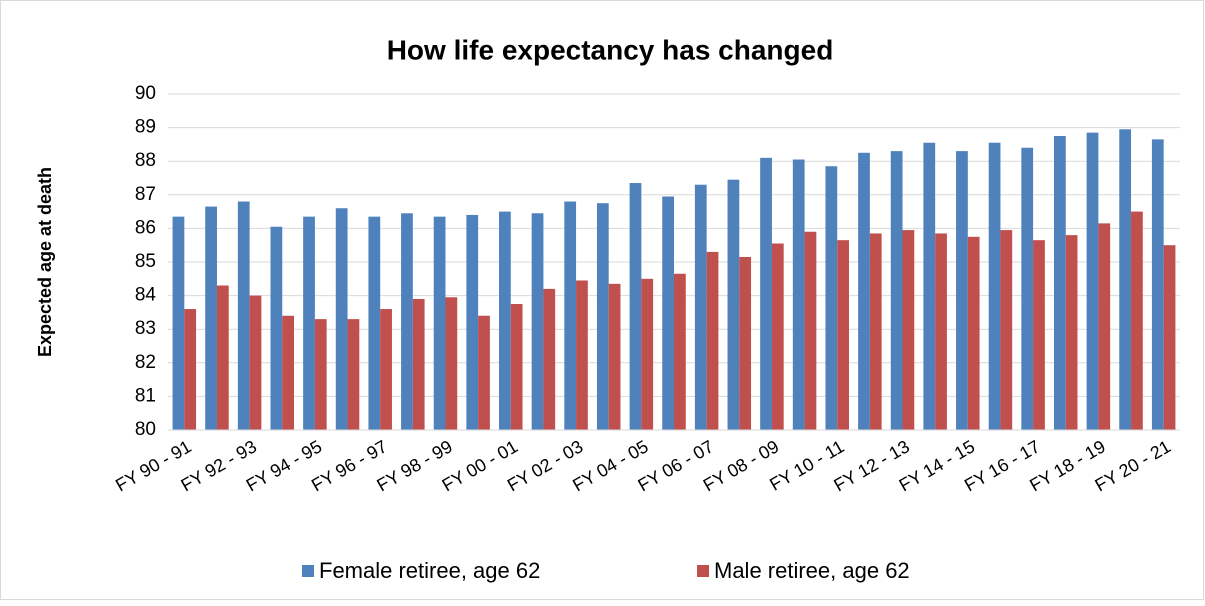 Image resolution: width=1205 pixels, height=606 pixels. I want to click on y-tick-label: 80, so click(145, 429).